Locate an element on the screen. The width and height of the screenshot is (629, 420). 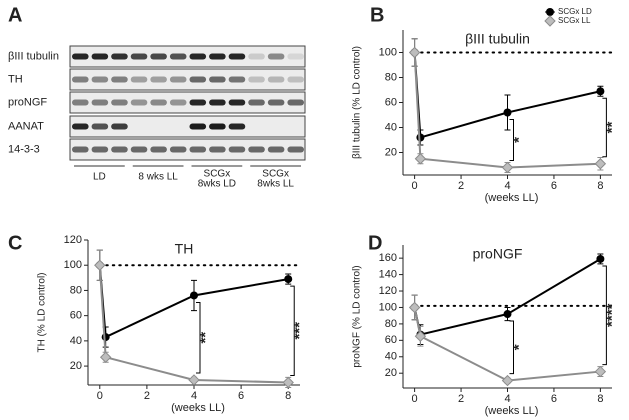
x-tick-label: 0 is located at coordinates (415, 399).